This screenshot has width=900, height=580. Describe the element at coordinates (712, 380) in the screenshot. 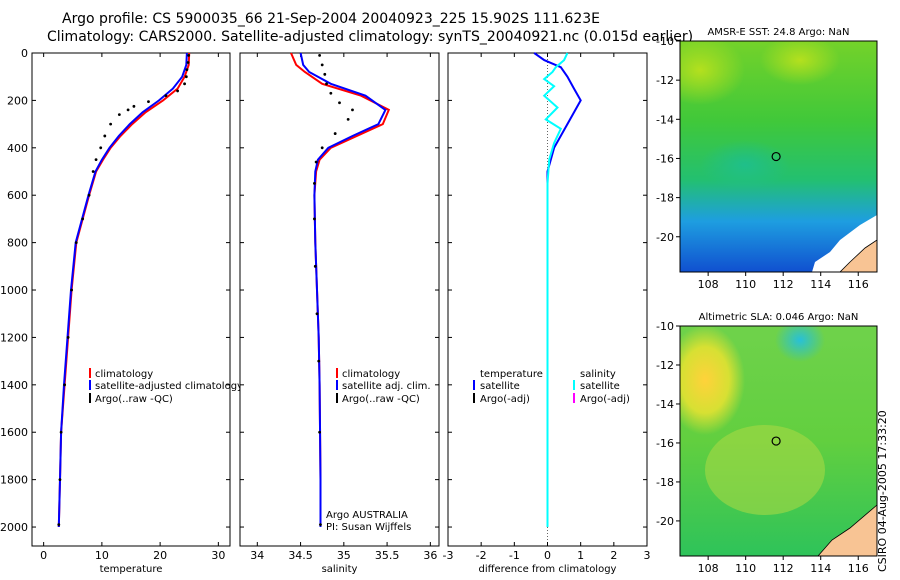

I see `sla-high-patch` at that location.